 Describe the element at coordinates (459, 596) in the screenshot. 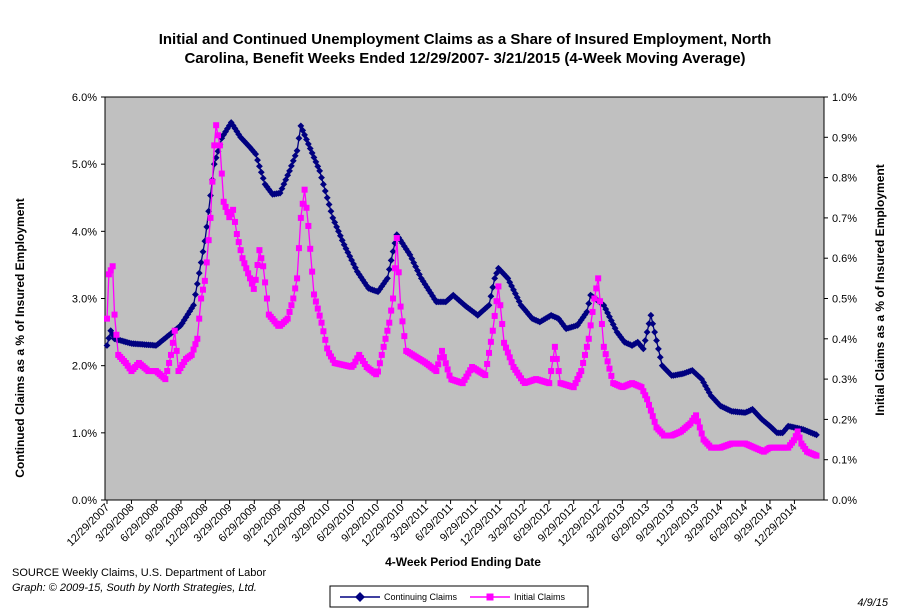

I see `legend: Continuing Claims Initial Claims` at that location.